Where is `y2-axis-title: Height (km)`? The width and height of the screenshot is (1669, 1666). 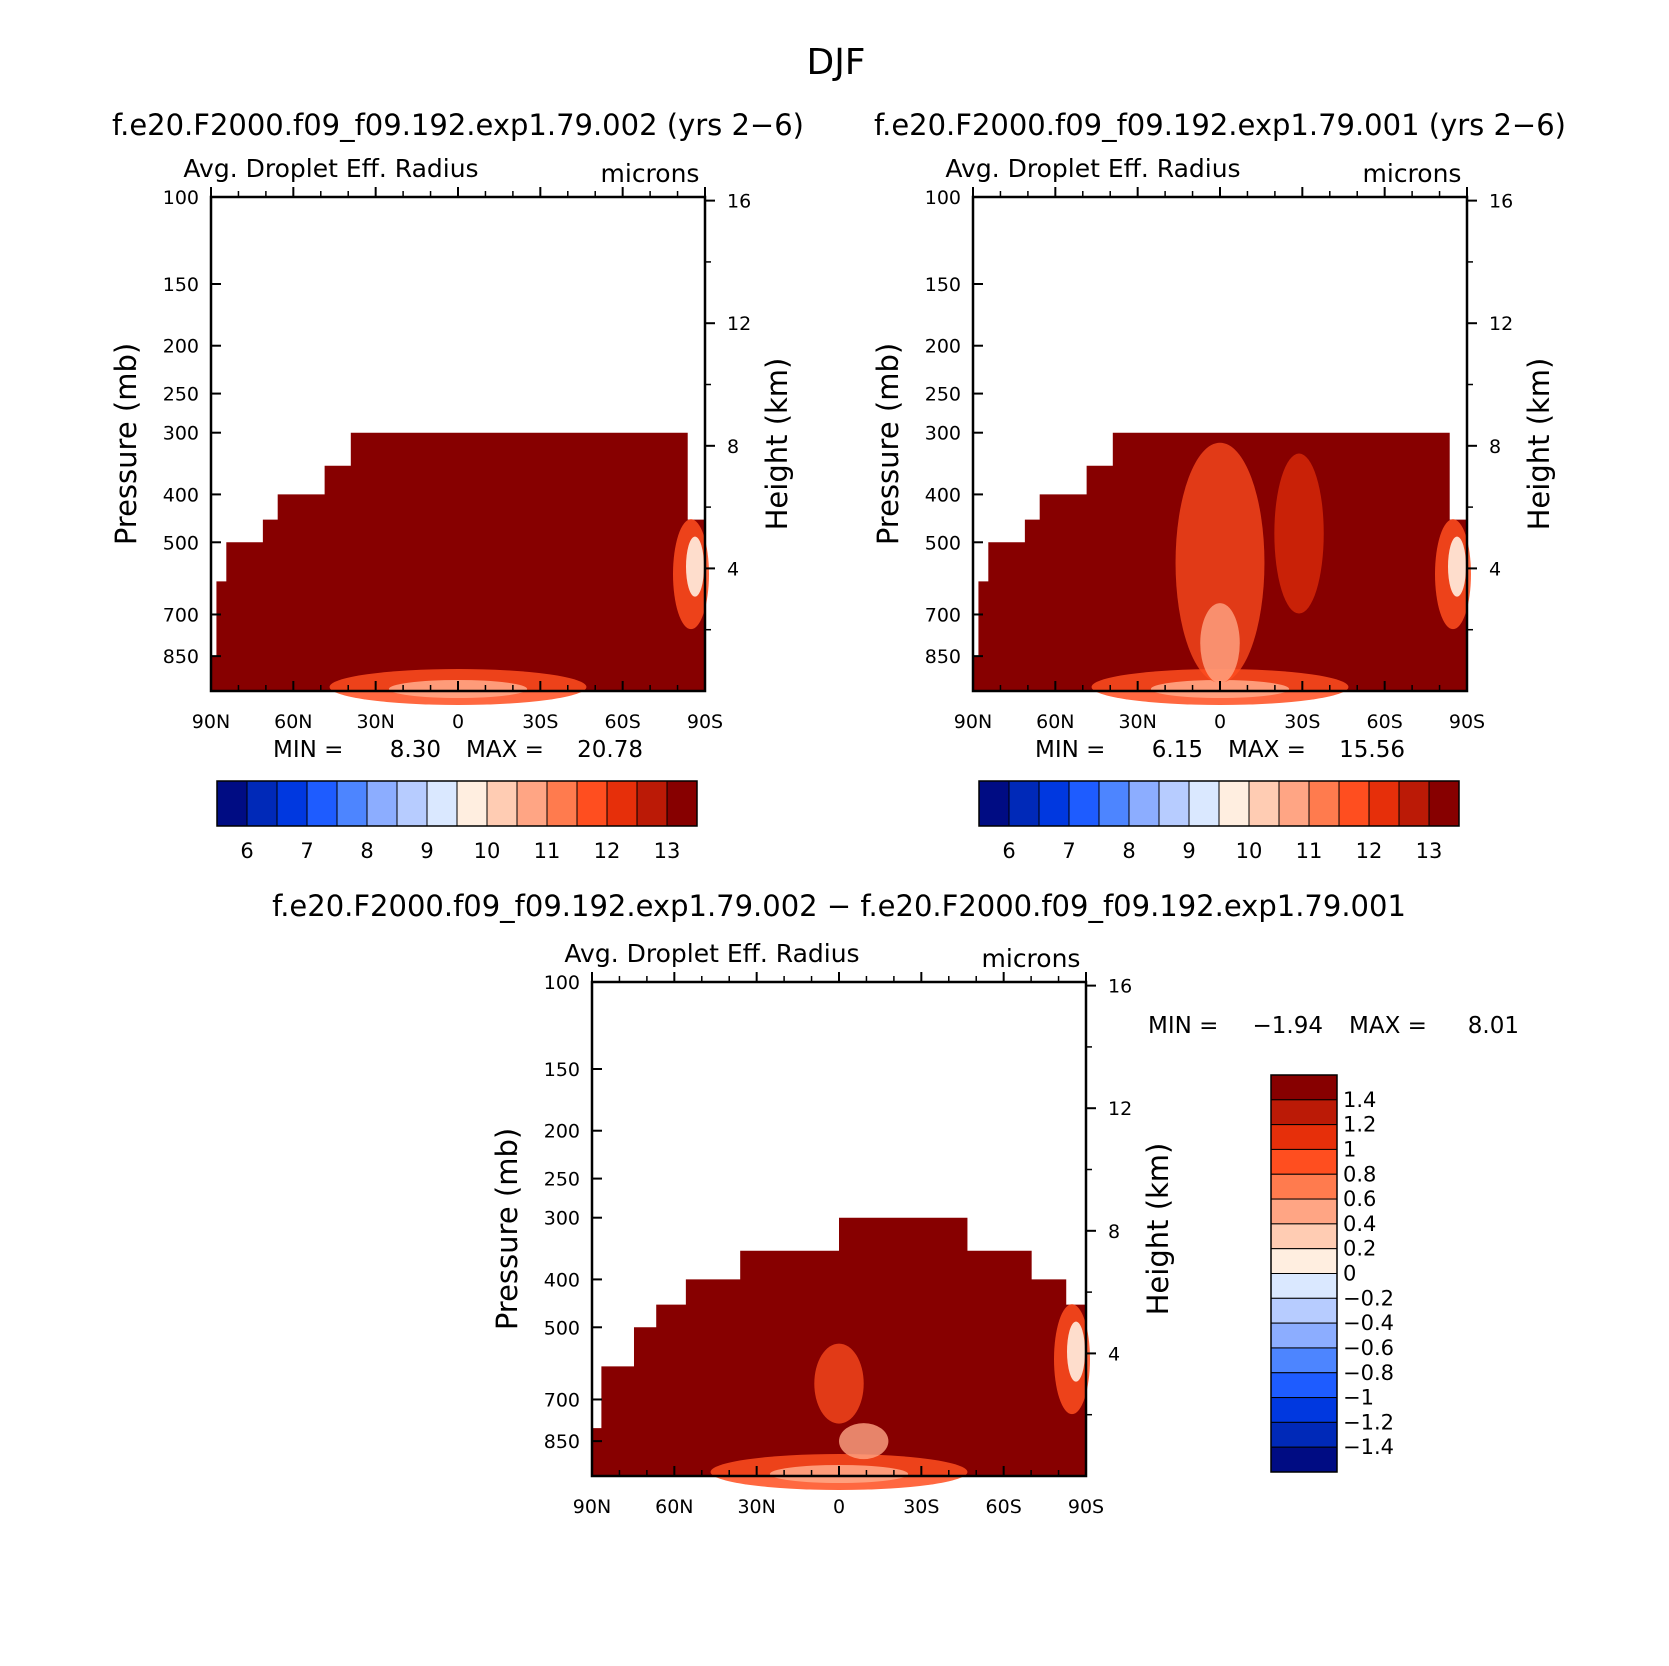
y2-axis-title: Height (km) is located at coordinates (1539, 444).